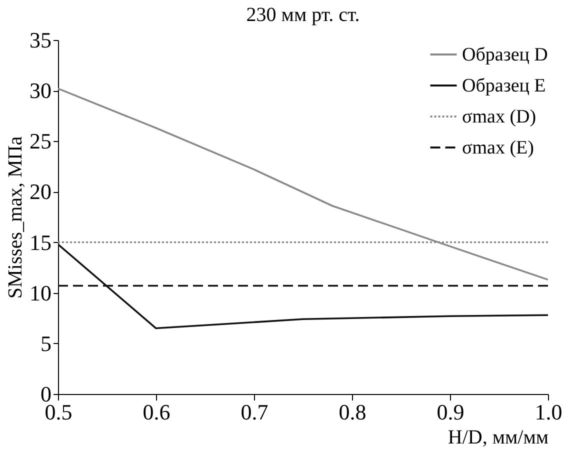 The height and width of the screenshot is (461, 586). I want to click on legend-label: σmax (E), so click(498, 148).